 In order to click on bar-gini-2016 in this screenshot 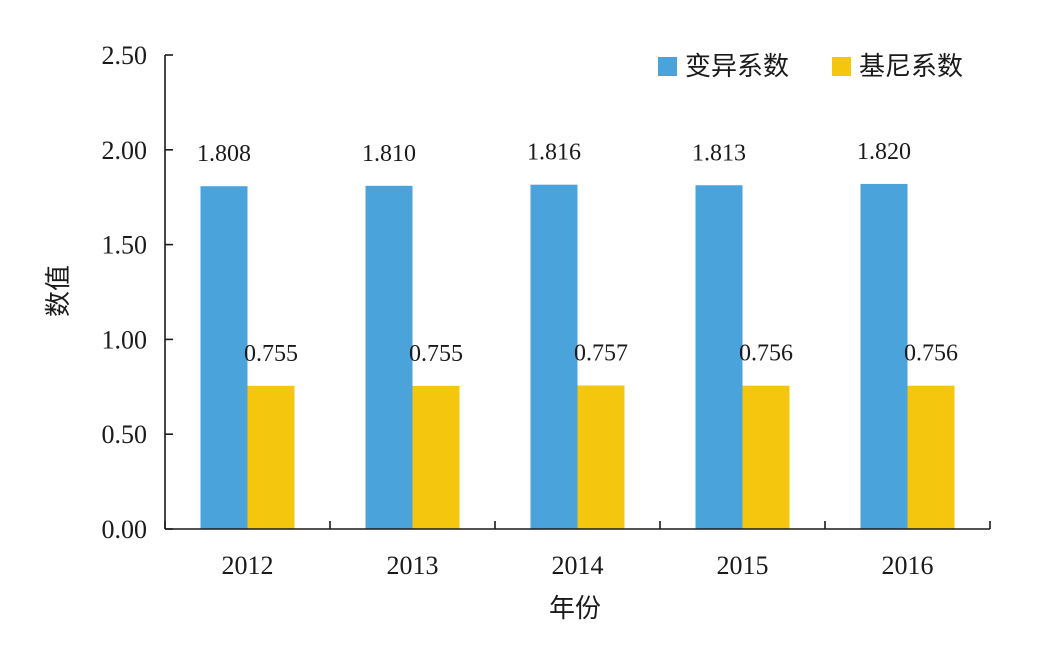, I will do `click(931, 457)`.